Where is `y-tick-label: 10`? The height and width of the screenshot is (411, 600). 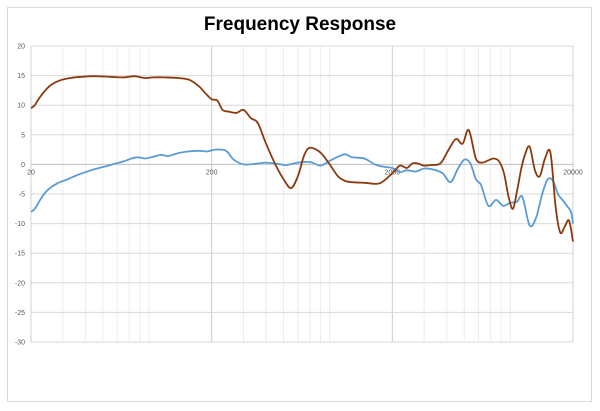 y-tick-label: 10 is located at coordinates (21, 106).